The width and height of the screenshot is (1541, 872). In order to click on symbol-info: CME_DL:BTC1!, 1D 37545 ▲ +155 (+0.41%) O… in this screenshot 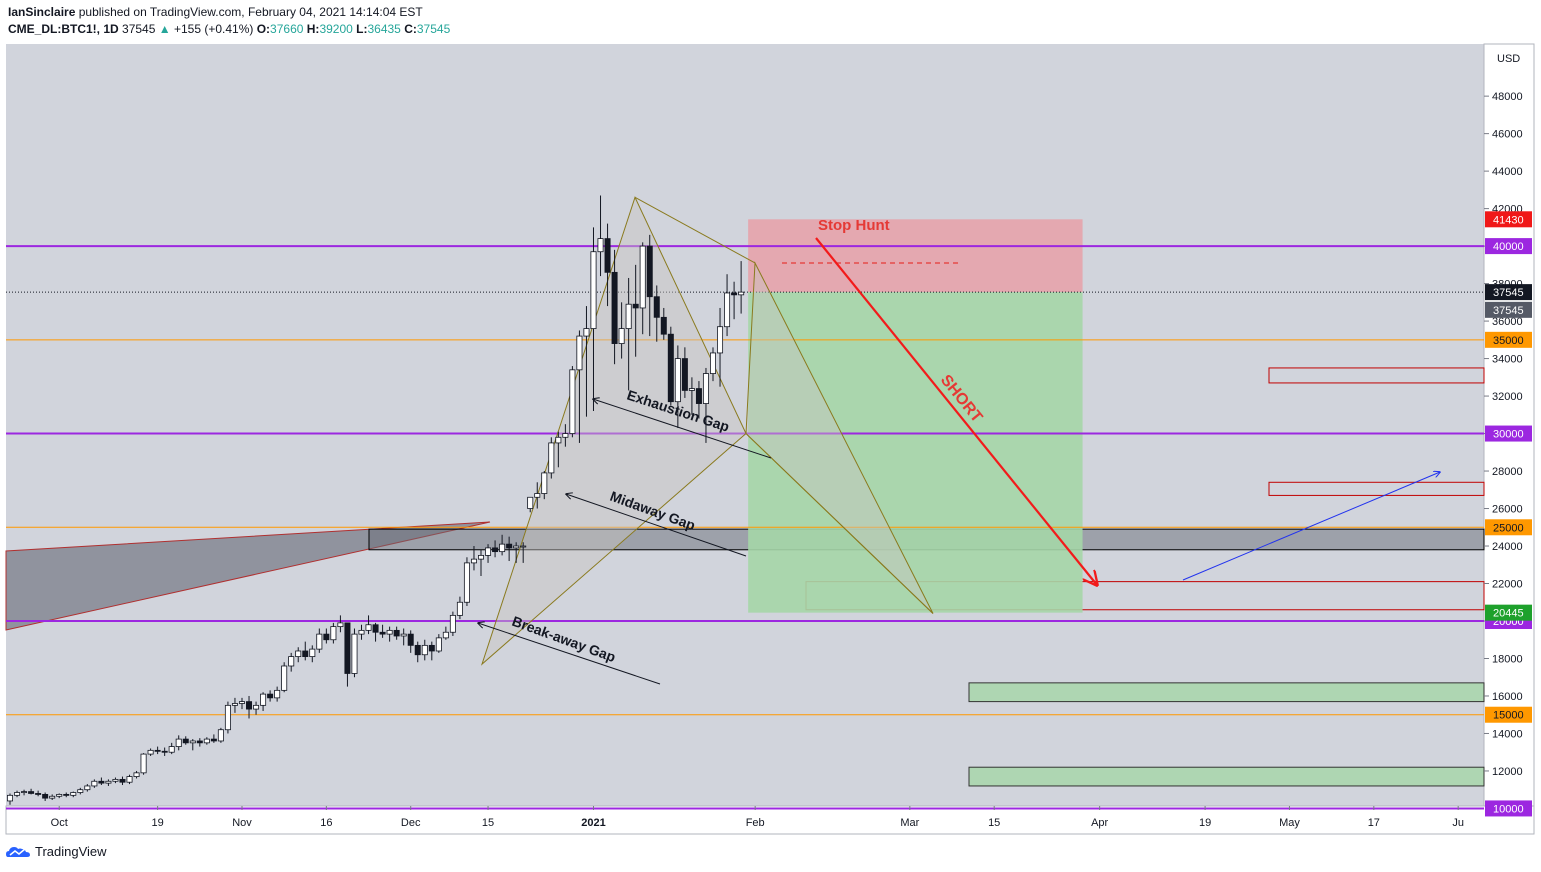, I will do `click(229, 29)`.